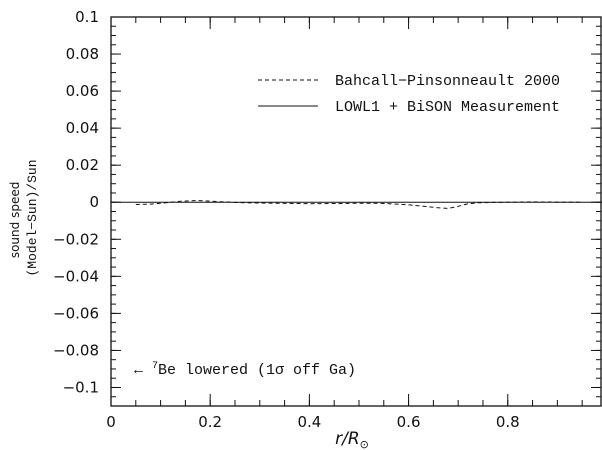  What do you see at coordinates (409, 422) in the screenshot?
I see `x-tick-label: 0.6` at bounding box center [409, 422].